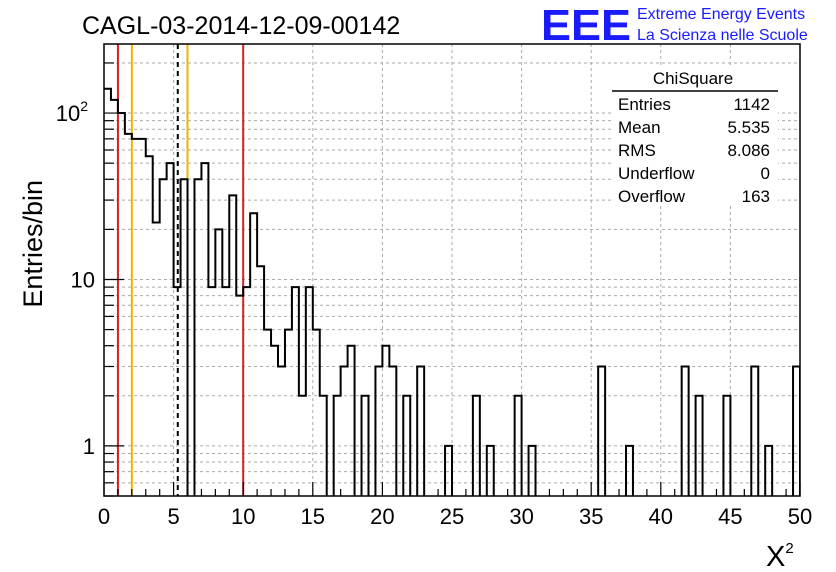 Image resolution: width=836 pixels, height=572 pixels. Describe the element at coordinates (173, 516) in the screenshot. I see `x-tick-label: 5` at that location.